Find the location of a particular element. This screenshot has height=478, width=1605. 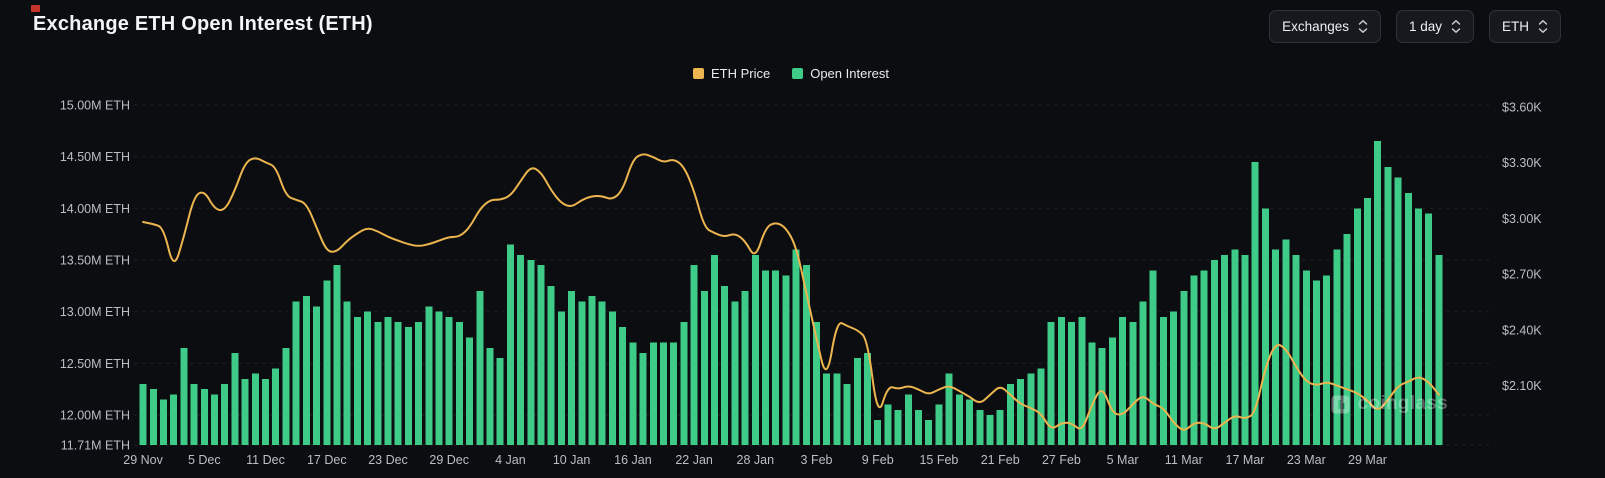

x-axis-label: 9 Feb is located at coordinates (878, 460).